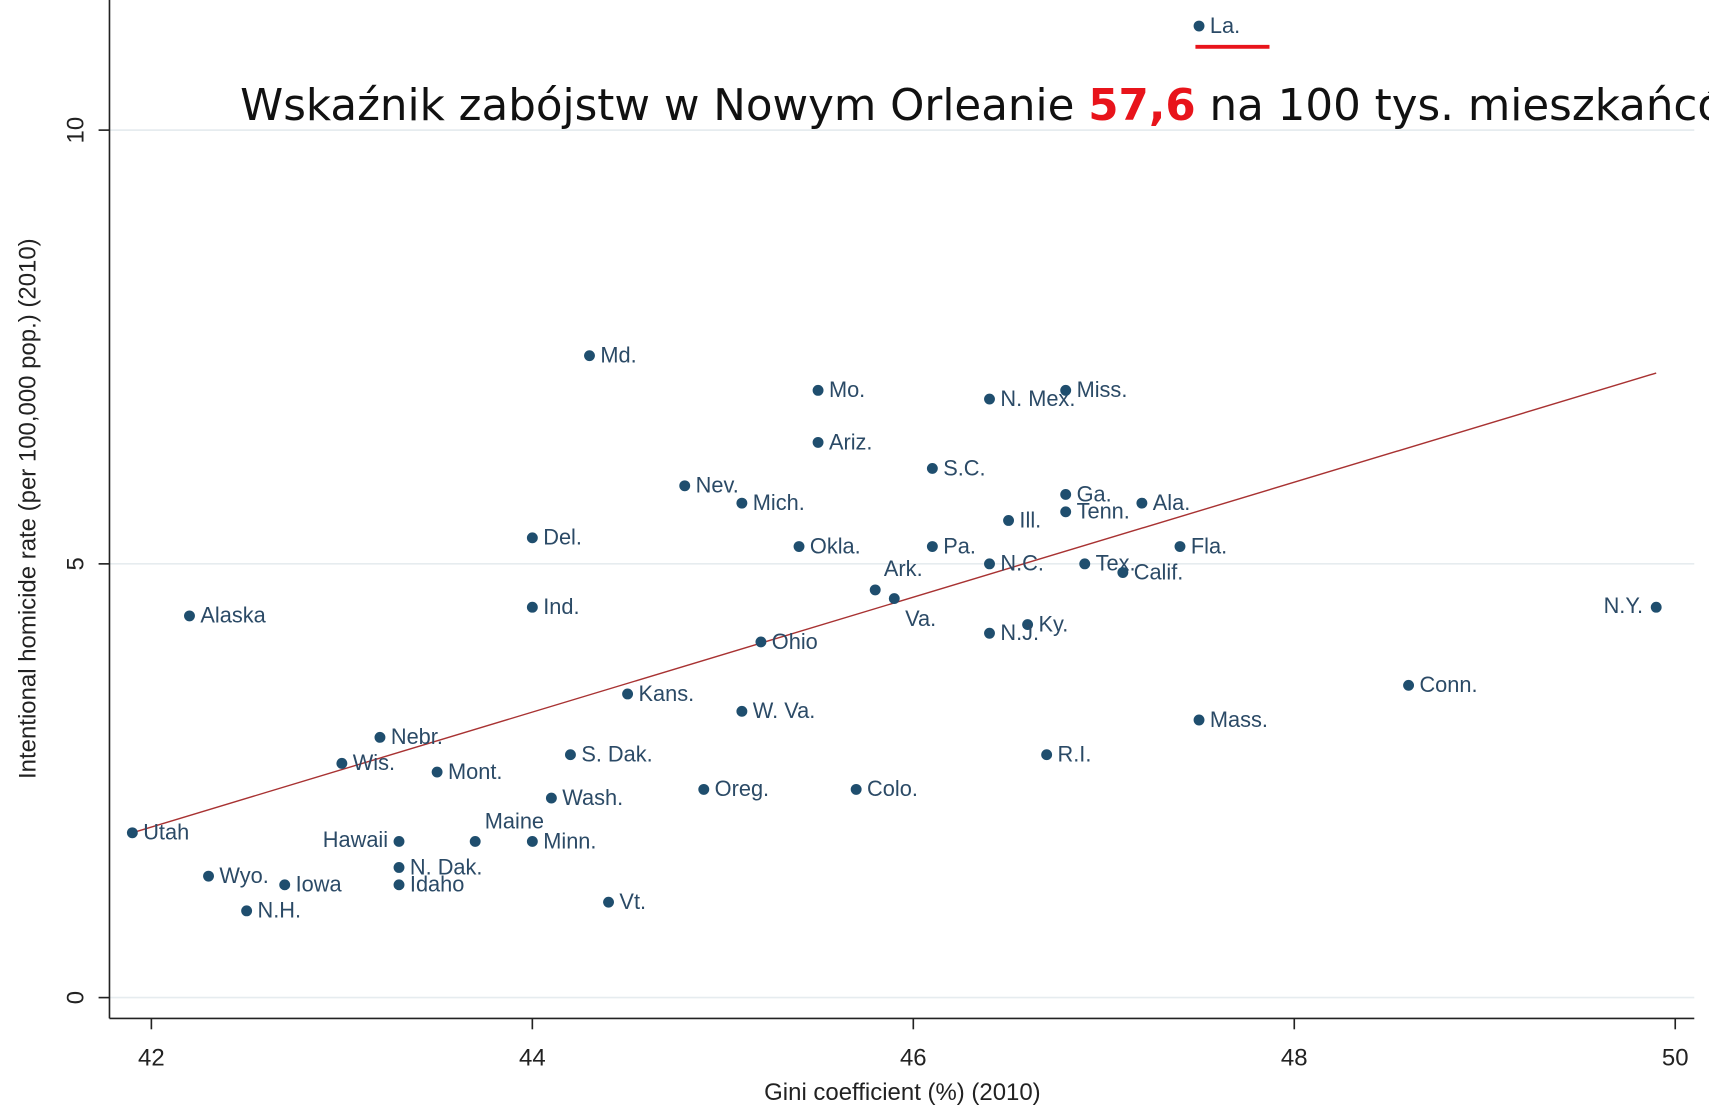 The width and height of the screenshot is (1709, 1111). I want to click on point-label: Utah, so click(166, 832).